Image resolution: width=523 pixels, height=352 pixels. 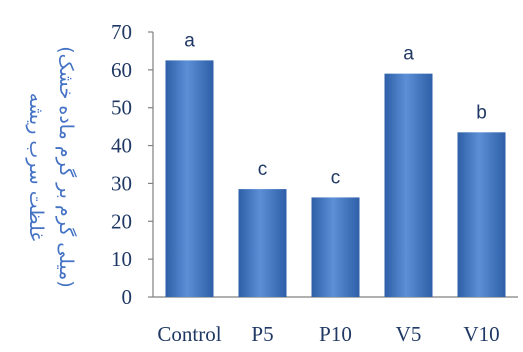 What do you see at coordinates (409, 334) in the screenshot?
I see `x-tick-label: V5` at bounding box center [409, 334].